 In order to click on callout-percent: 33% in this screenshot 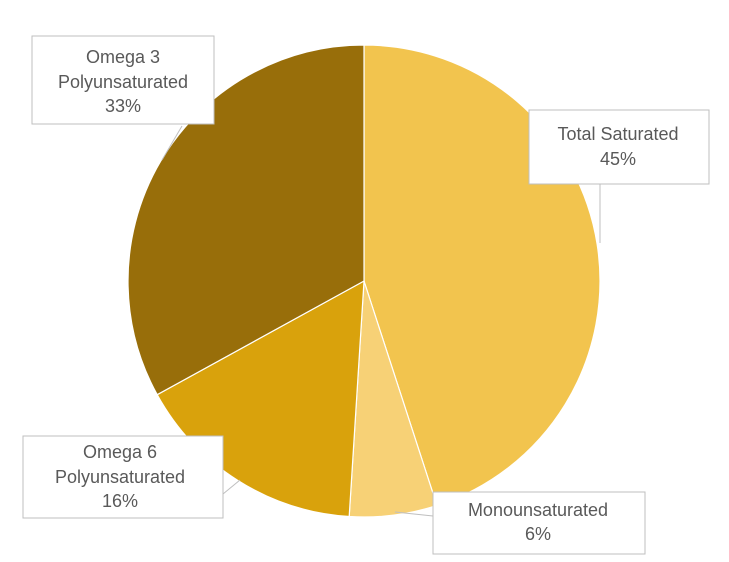, I will do `click(123, 106)`.